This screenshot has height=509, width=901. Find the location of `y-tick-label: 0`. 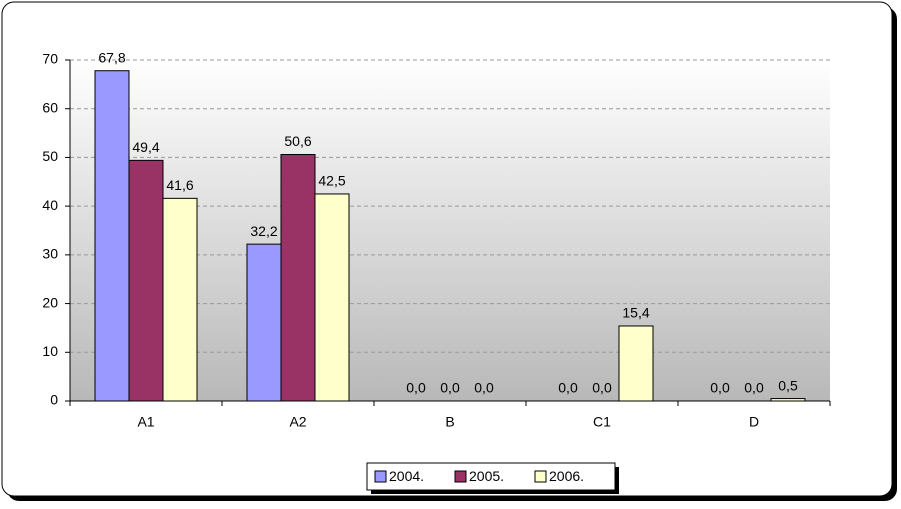

y-tick-label: 0 is located at coordinates (54, 400).